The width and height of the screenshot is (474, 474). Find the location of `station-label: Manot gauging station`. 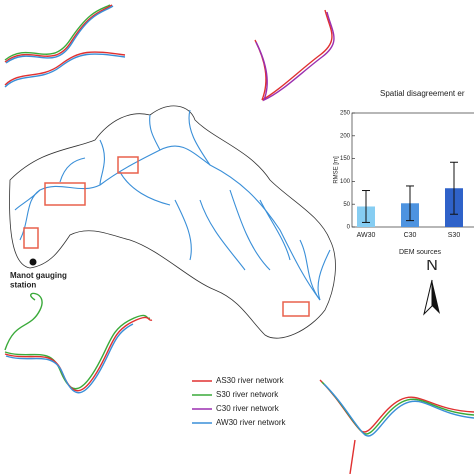

station-label: Manot gauging station is located at coordinates (38, 280).